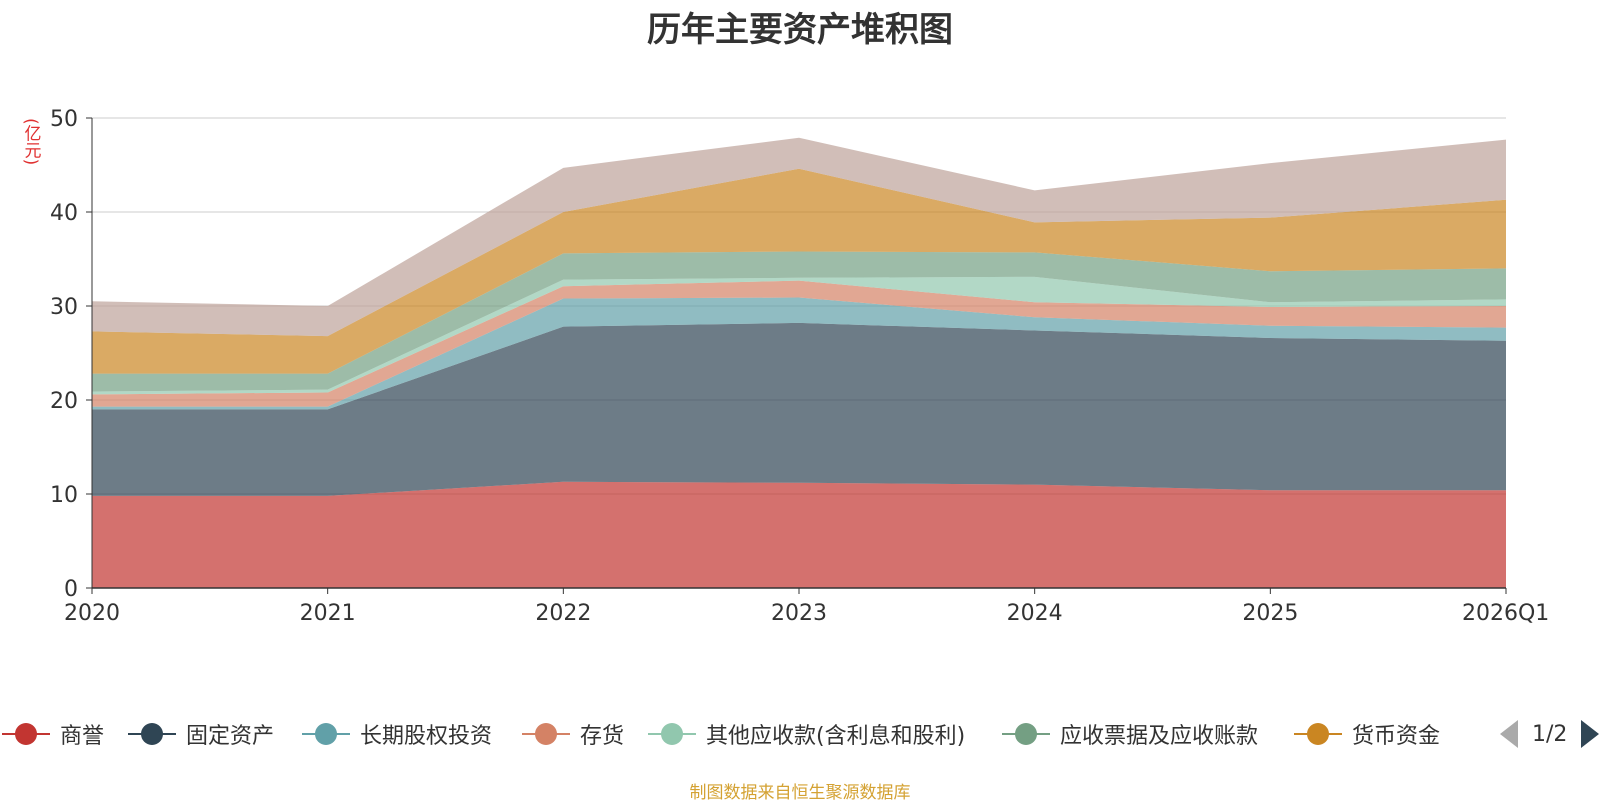 Image resolution: width=1600 pixels, height=803 pixels. I want to click on x-tick-label: 2022, so click(563, 613).